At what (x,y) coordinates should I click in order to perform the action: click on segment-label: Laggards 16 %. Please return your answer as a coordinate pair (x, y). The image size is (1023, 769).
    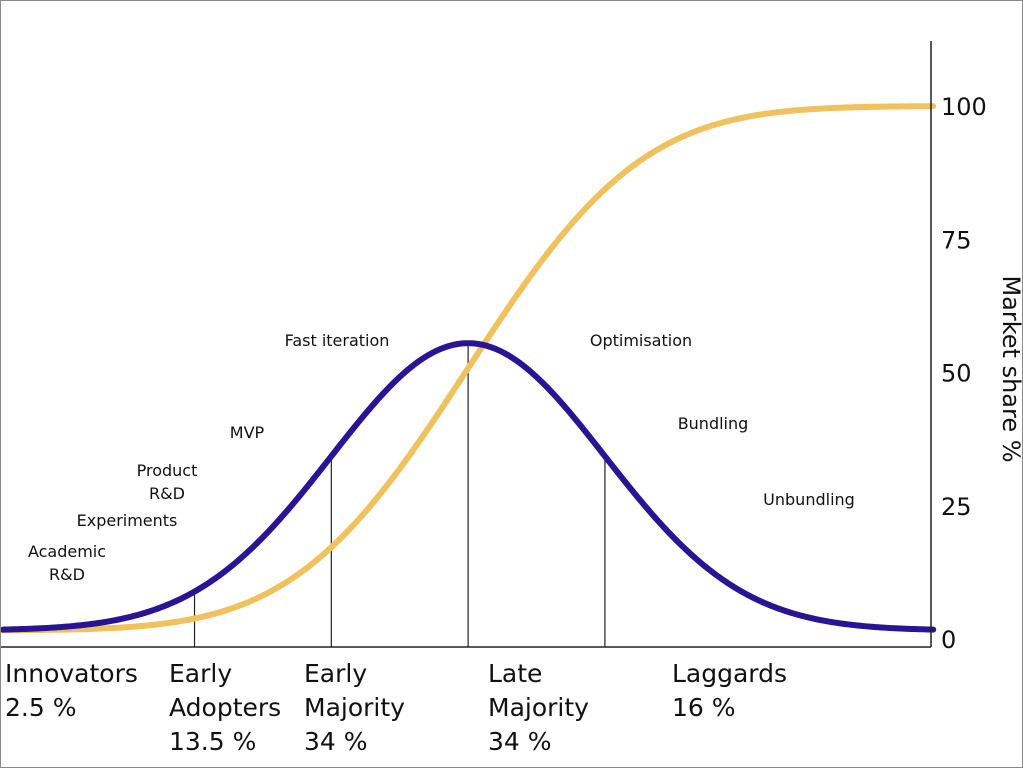
    Looking at the image, I should click on (729, 690).